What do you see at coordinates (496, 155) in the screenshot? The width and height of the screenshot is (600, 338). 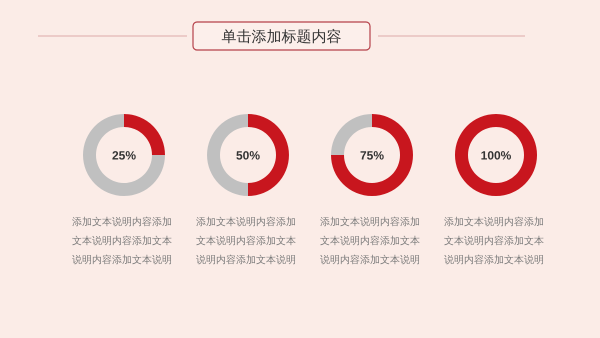 I see `text: 100%` at bounding box center [496, 155].